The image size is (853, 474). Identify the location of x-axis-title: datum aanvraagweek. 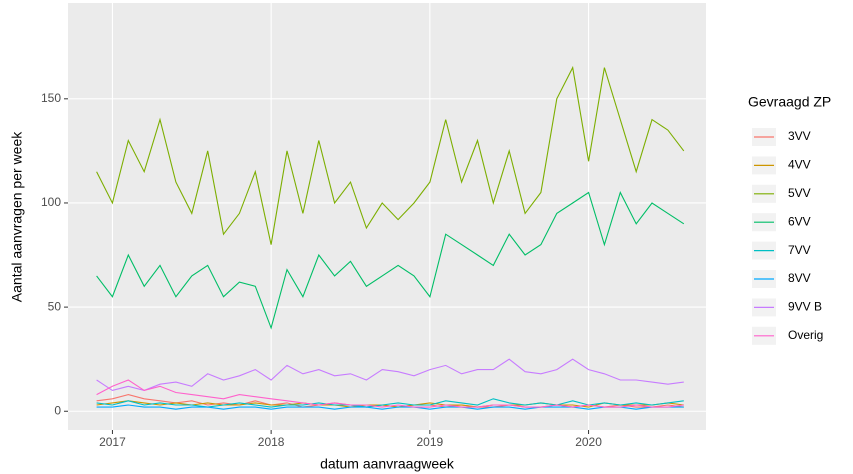
(387, 464).